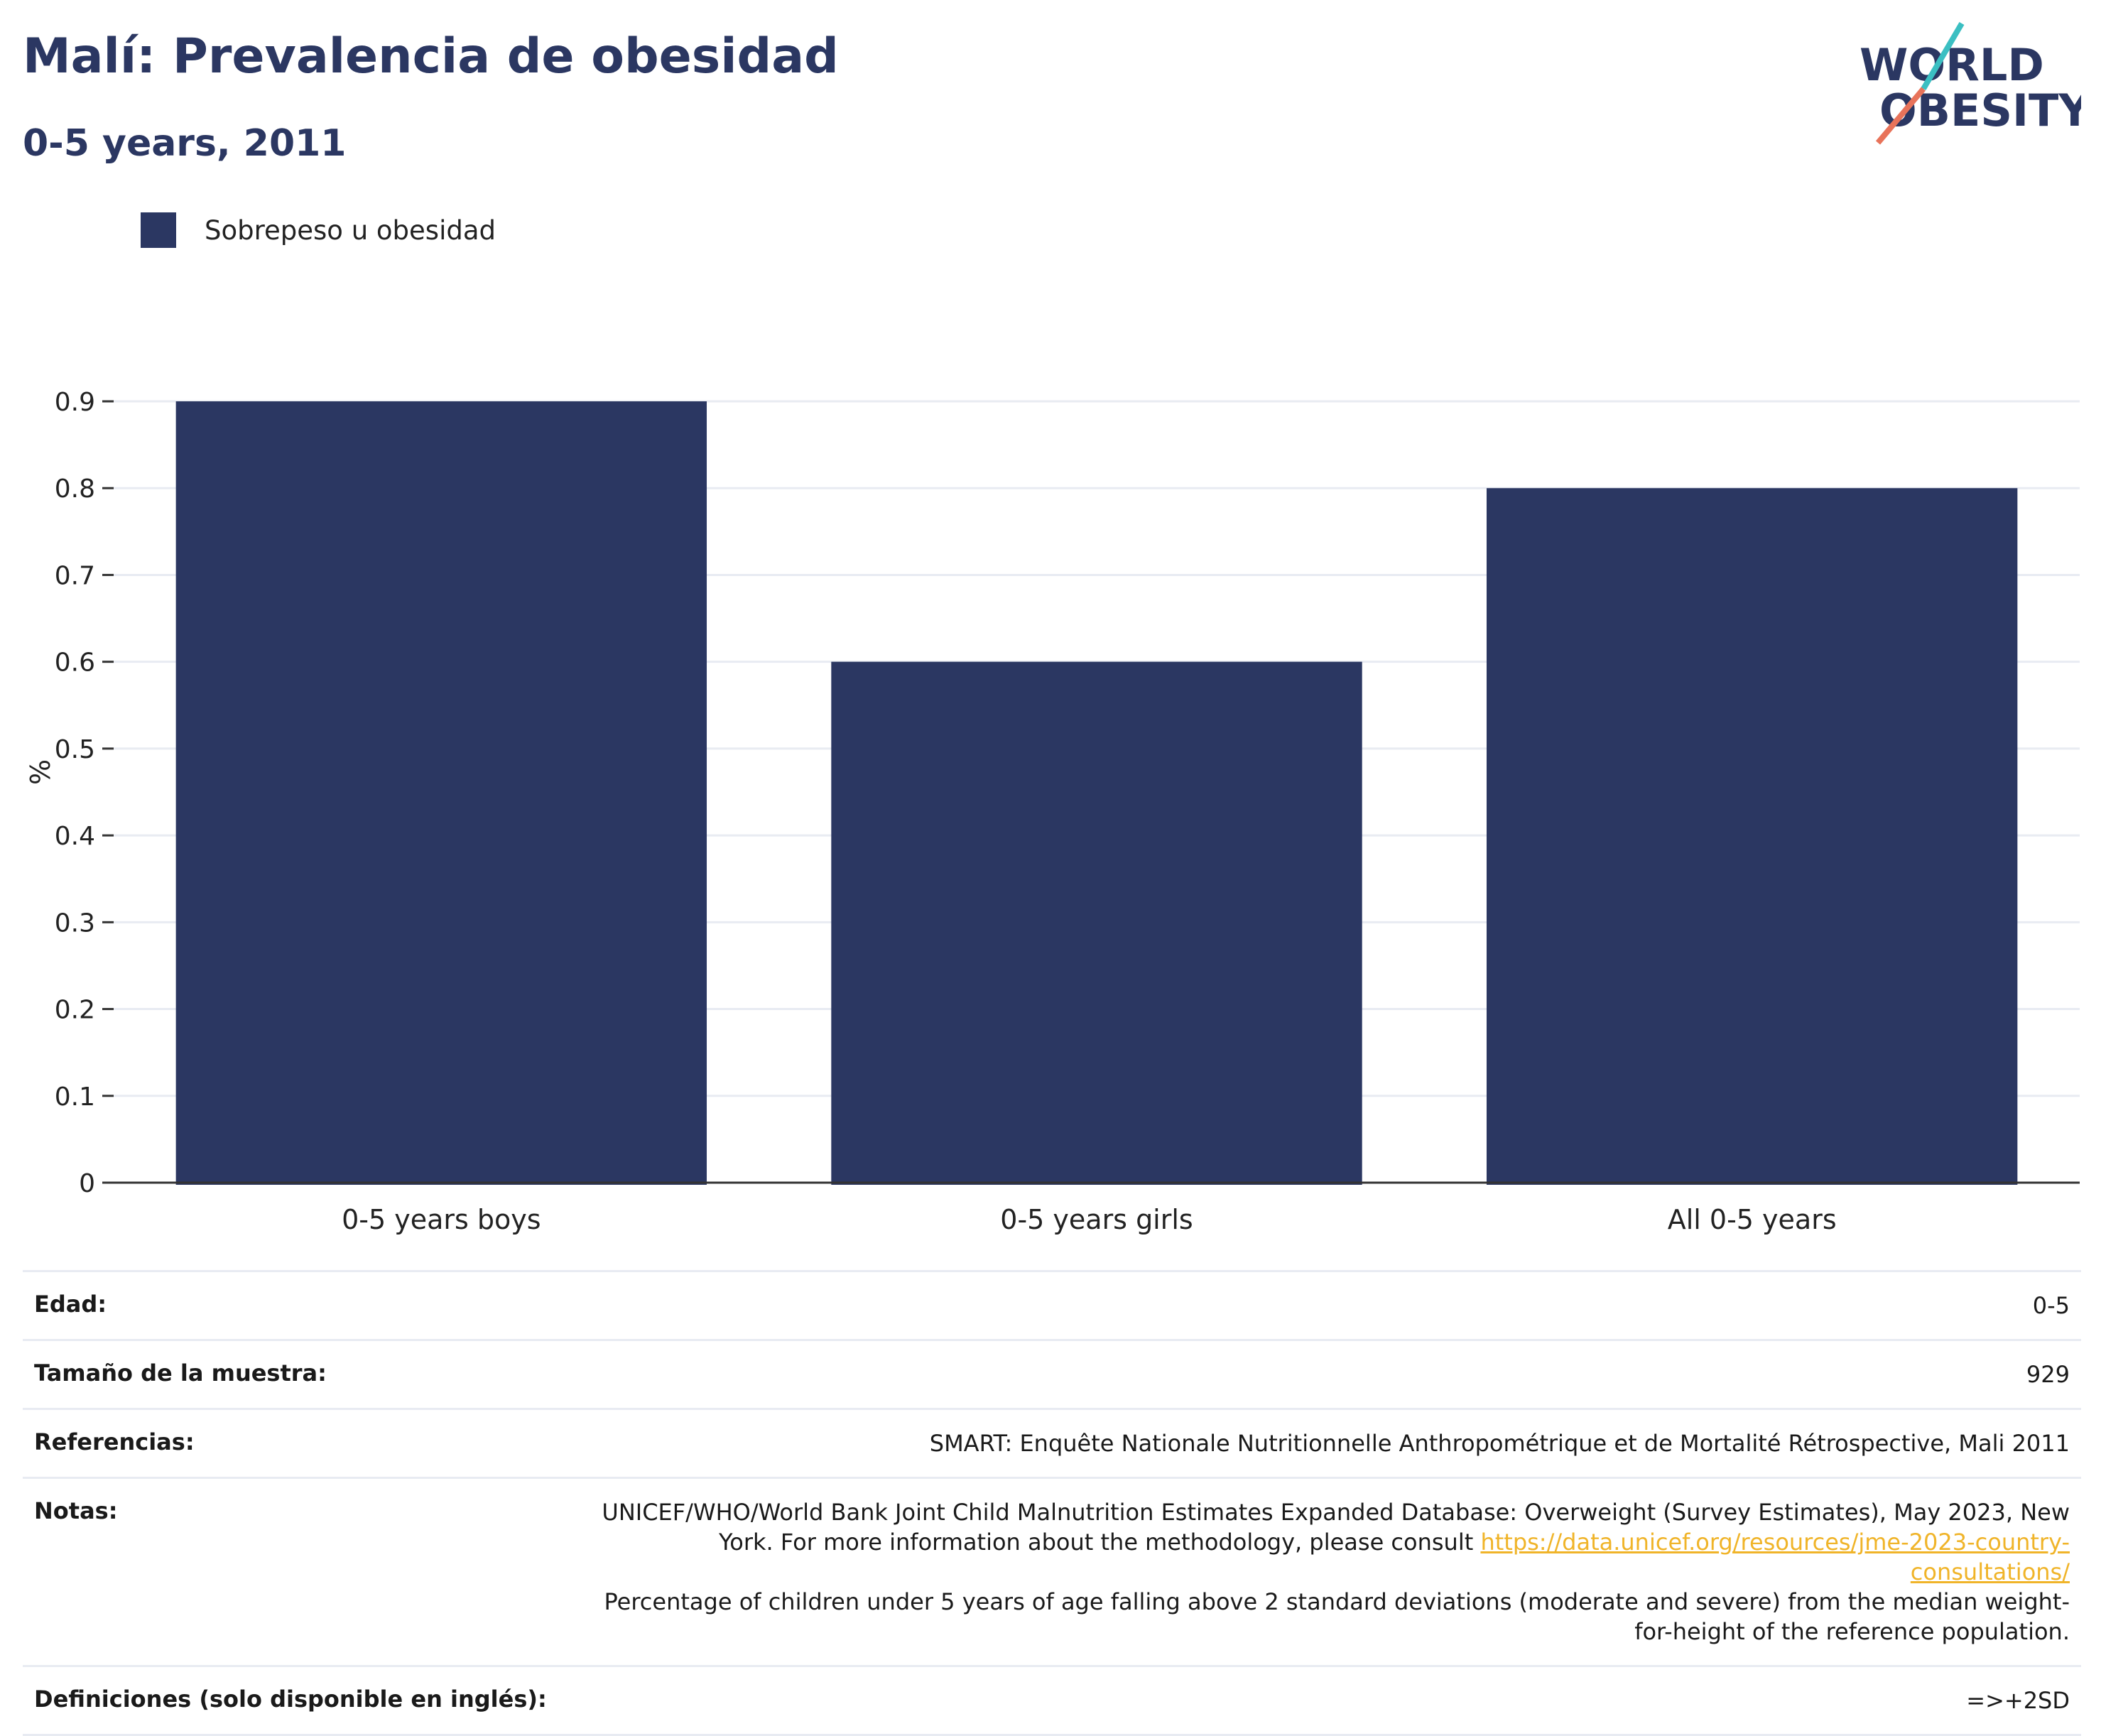 This screenshot has width=2101, height=1736. Describe the element at coordinates (431, 56) in the screenshot. I see `chart-title: Malí: Prevalencia de obesidad` at that location.